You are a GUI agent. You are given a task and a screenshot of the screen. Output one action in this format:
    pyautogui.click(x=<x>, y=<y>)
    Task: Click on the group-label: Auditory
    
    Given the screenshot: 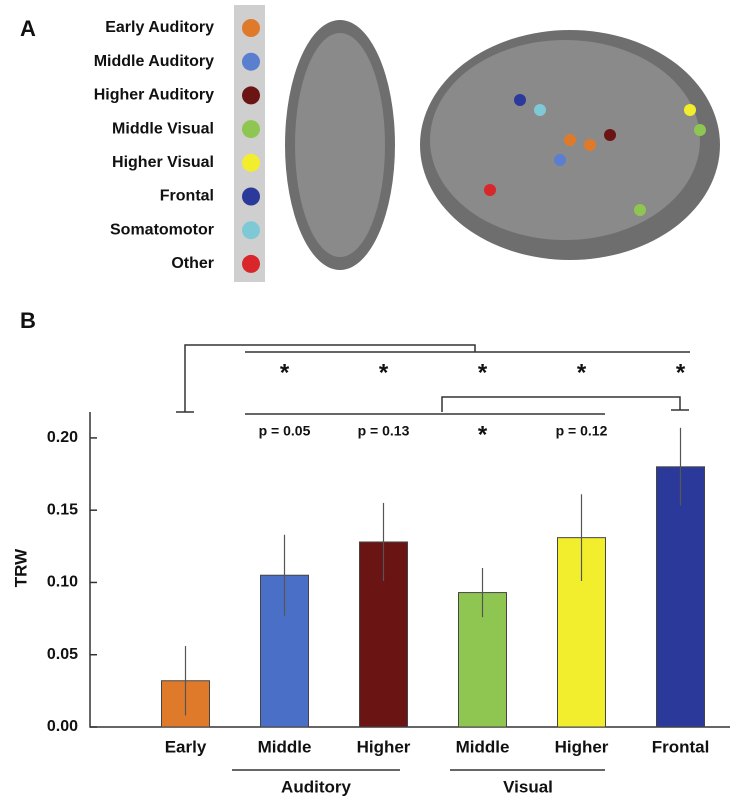 What is the action you would take?
    pyautogui.click(x=316, y=786)
    